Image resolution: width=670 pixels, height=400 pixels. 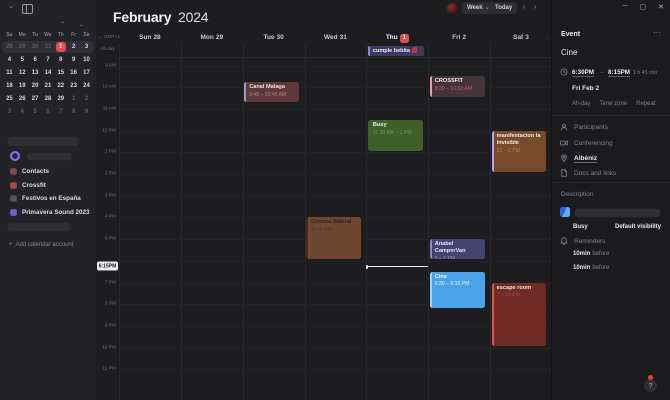 I want to click on minical-day-cell: 18, so click(x=9, y=85).